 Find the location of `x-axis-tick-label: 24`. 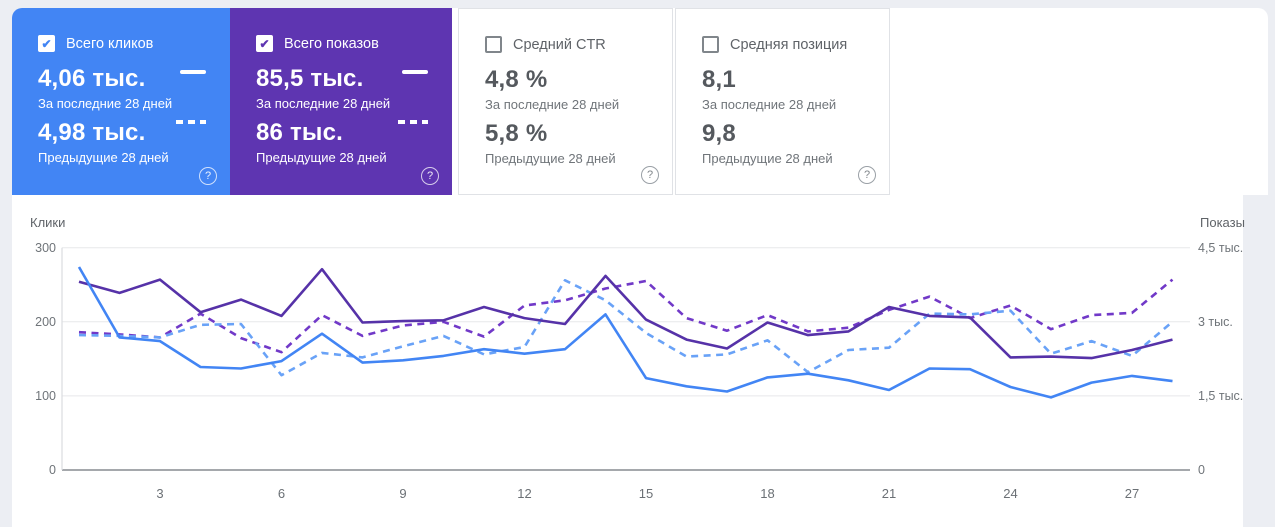

x-axis-tick-label: 24 is located at coordinates (1010, 493).